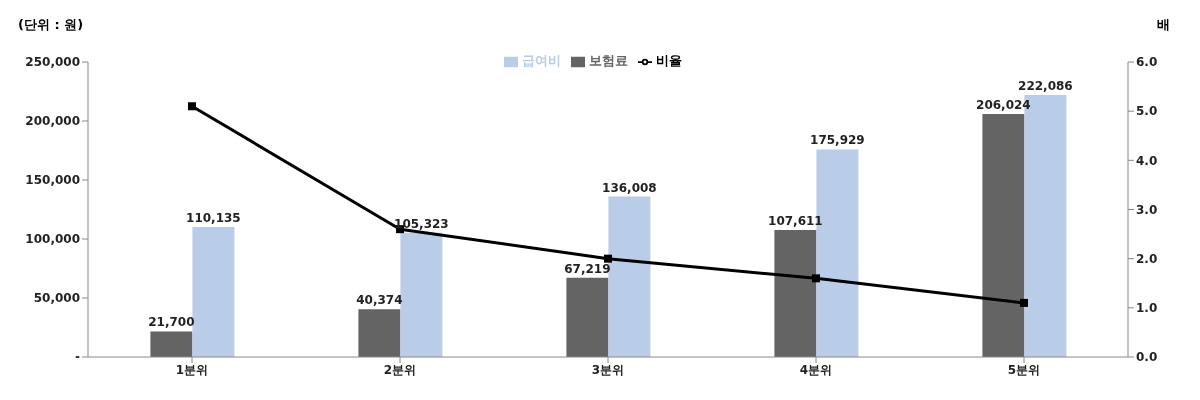 The image size is (1200, 400). What do you see at coordinates (1147, 160) in the screenshot?
I see `y2-tick-label: 4.0` at bounding box center [1147, 160].